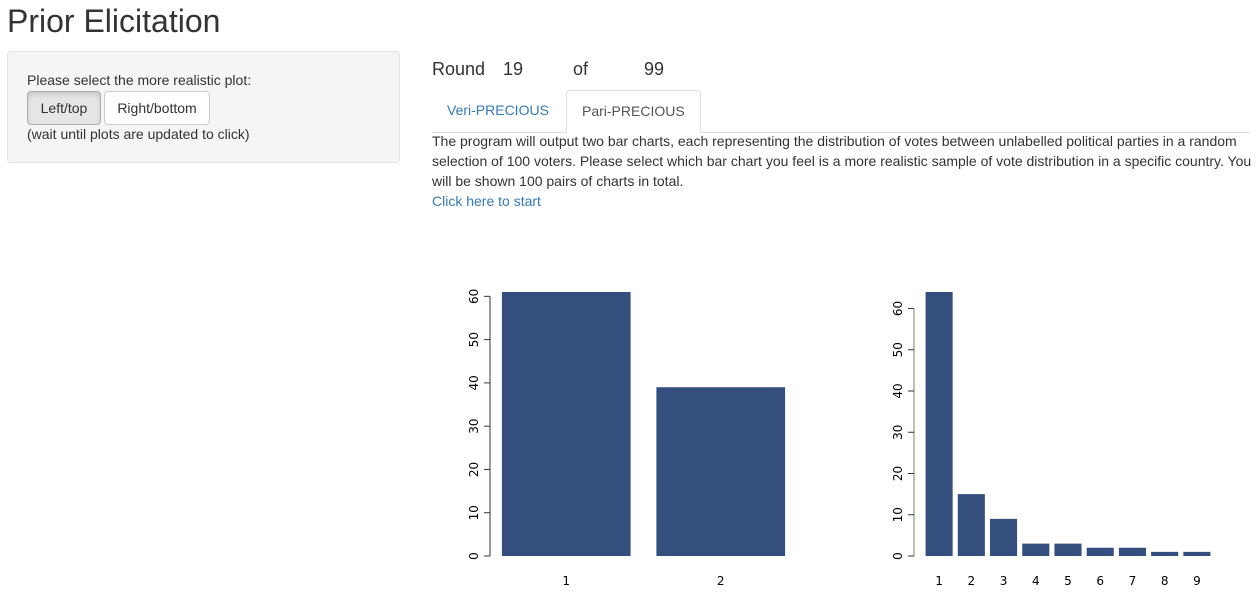  Describe the element at coordinates (581, 69) in the screenshot. I see `round-of-label: of` at that location.